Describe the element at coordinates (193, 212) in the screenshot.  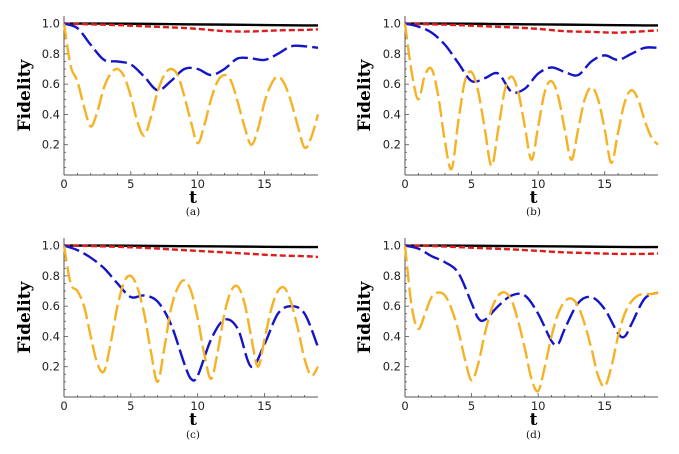
I see `panel-caption: (a)` at that location.